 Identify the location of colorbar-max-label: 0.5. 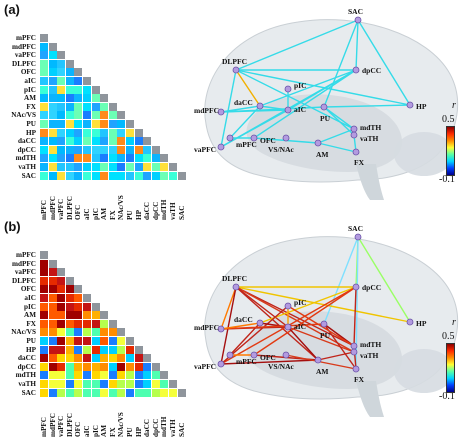
(448, 336).